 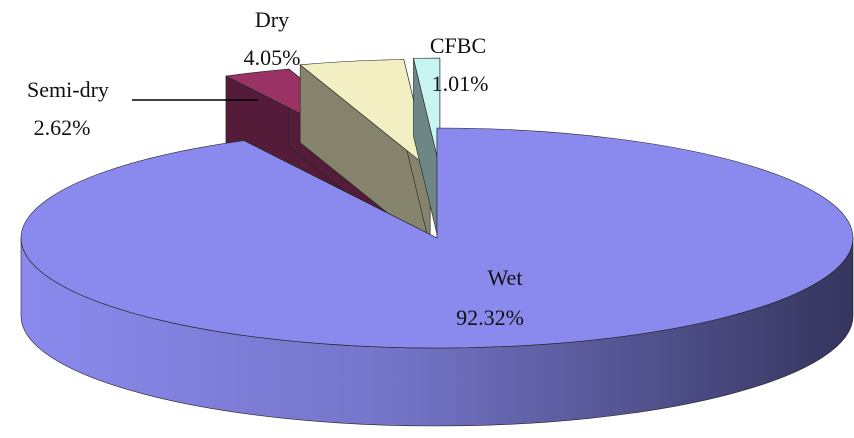 I want to click on category-label: CFBC, so click(x=458, y=45).